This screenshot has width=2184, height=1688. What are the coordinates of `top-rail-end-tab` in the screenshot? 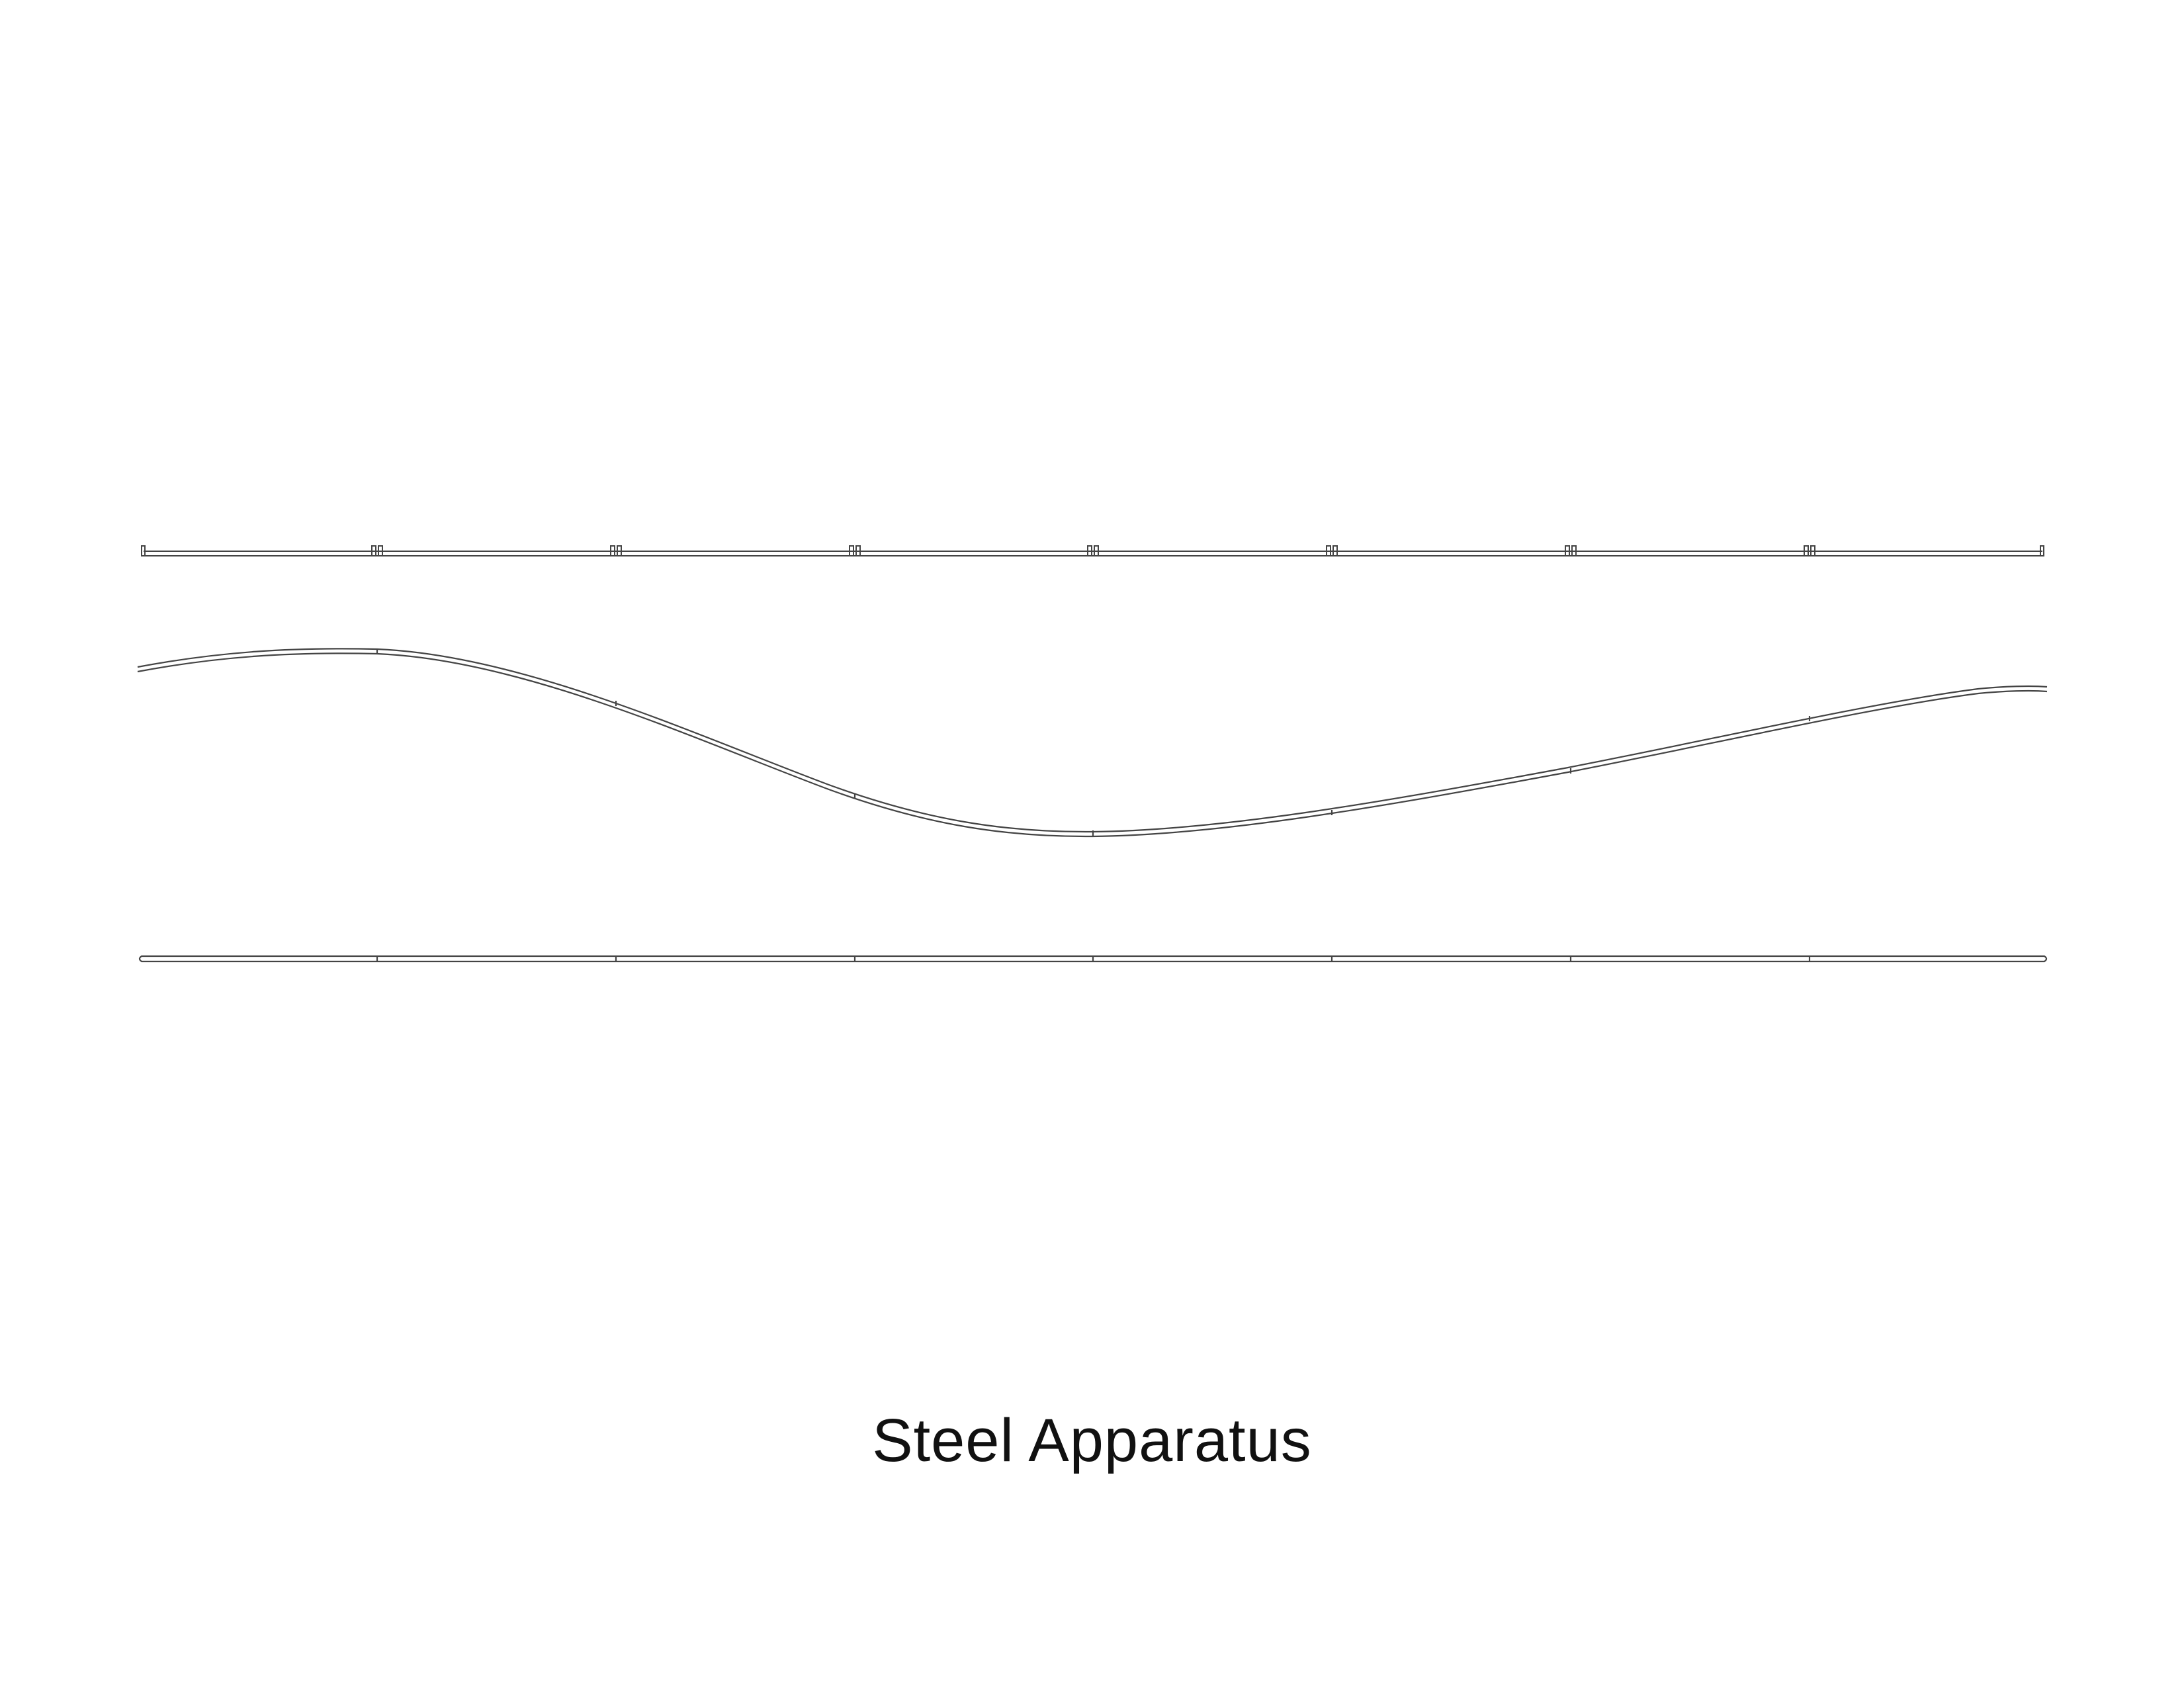 It's located at (143, 551).